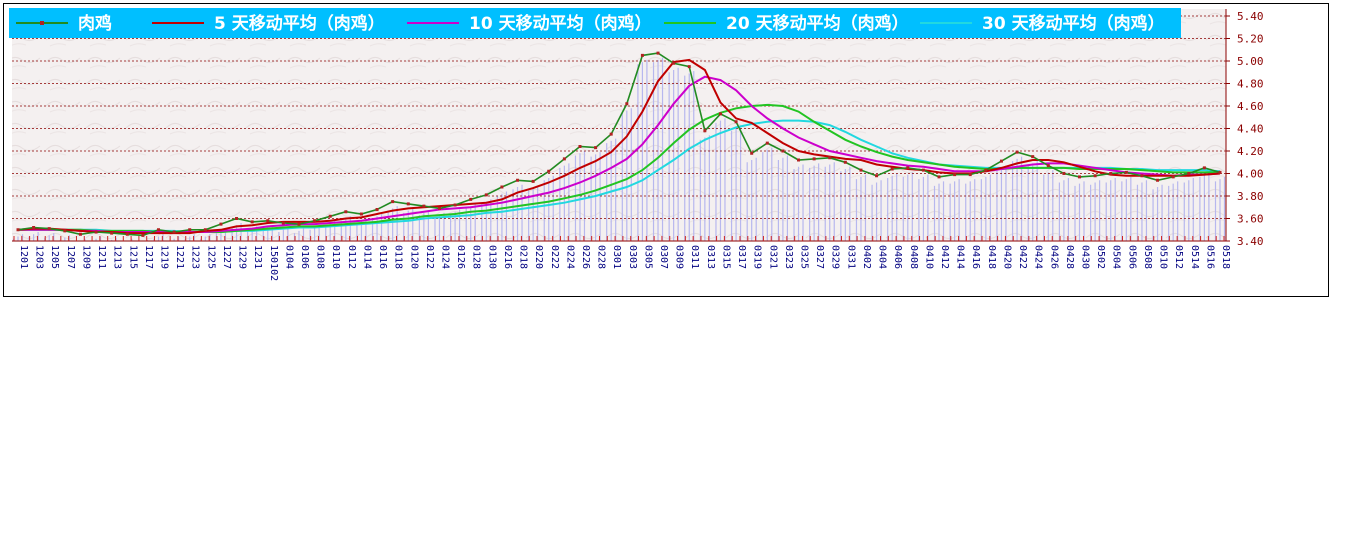 The height and width of the screenshot is (541, 1346). Describe the element at coordinates (817, 23) in the screenshot. I see `legend-label: 20 天移动平均（肉鸡）` at that location.